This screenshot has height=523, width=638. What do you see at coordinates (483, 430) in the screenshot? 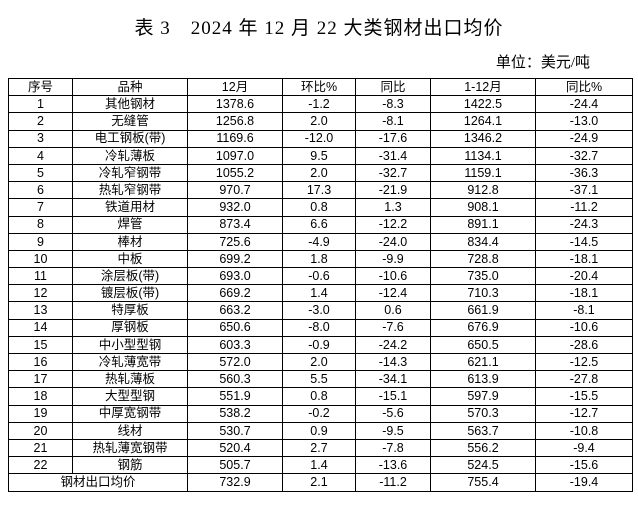
I see `cell-jan_dec: 563.7` at bounding box center [483, 430].